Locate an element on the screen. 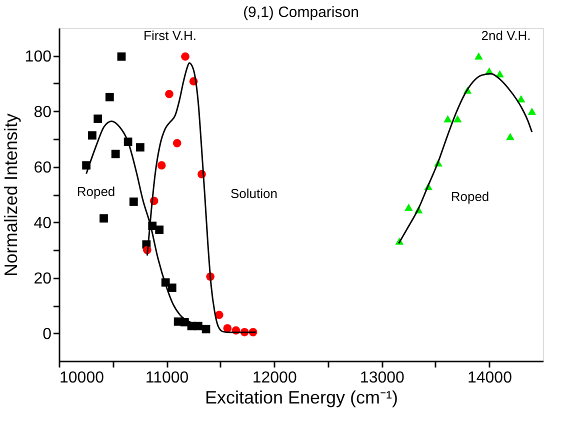  x-tick-label: 14000 is located at coordinates (489, 378).